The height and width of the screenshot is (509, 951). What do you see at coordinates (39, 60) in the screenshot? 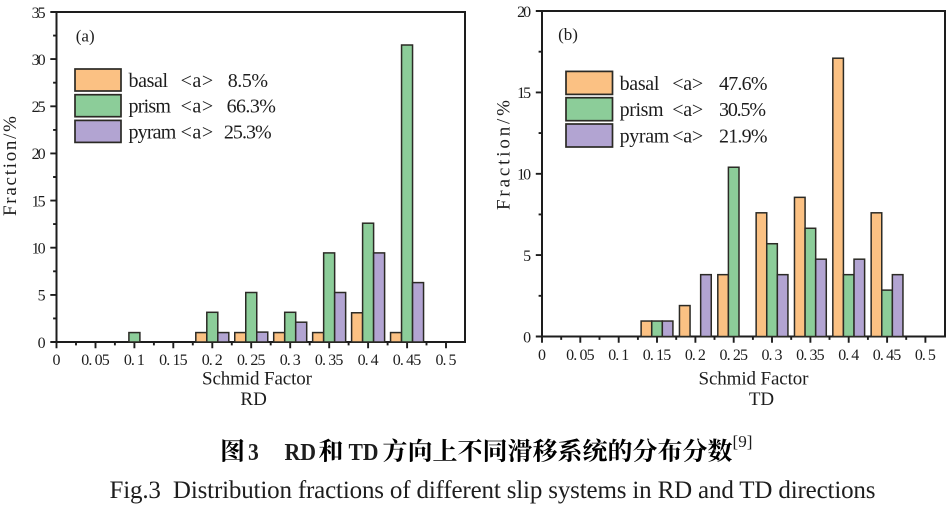
I see `svg-text: 30` at bounding box center [39, 60].